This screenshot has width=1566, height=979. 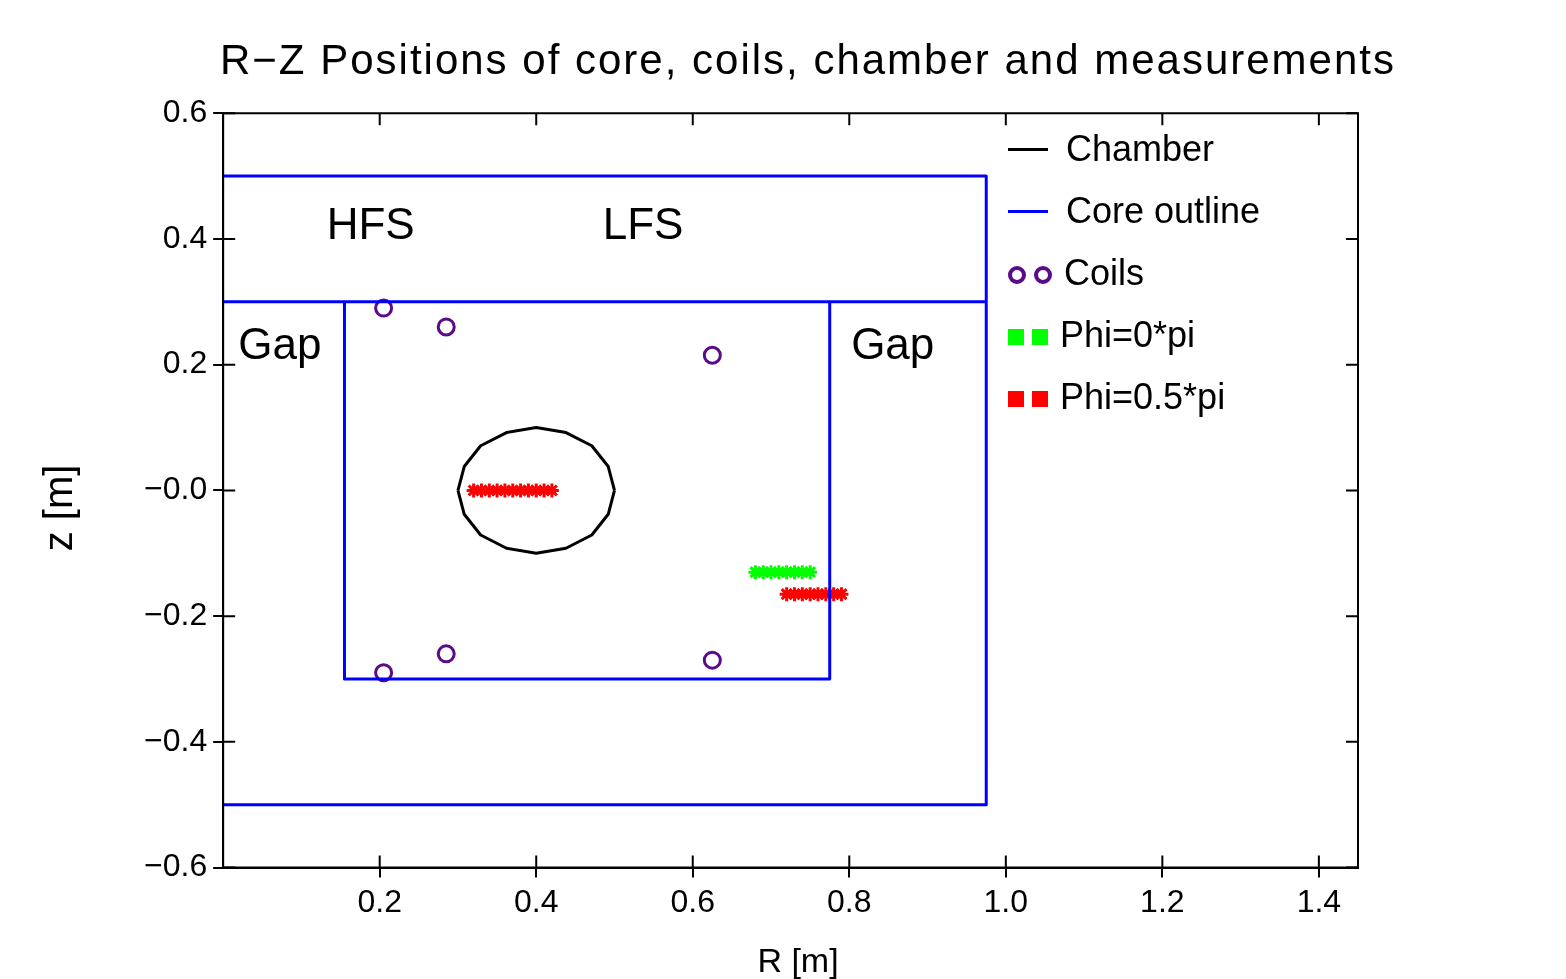 What do you see at coordinates (1128, 335) in the screenshot?
I see `legend-label: Phi=0*pi` at bounding box center [1128, 335].